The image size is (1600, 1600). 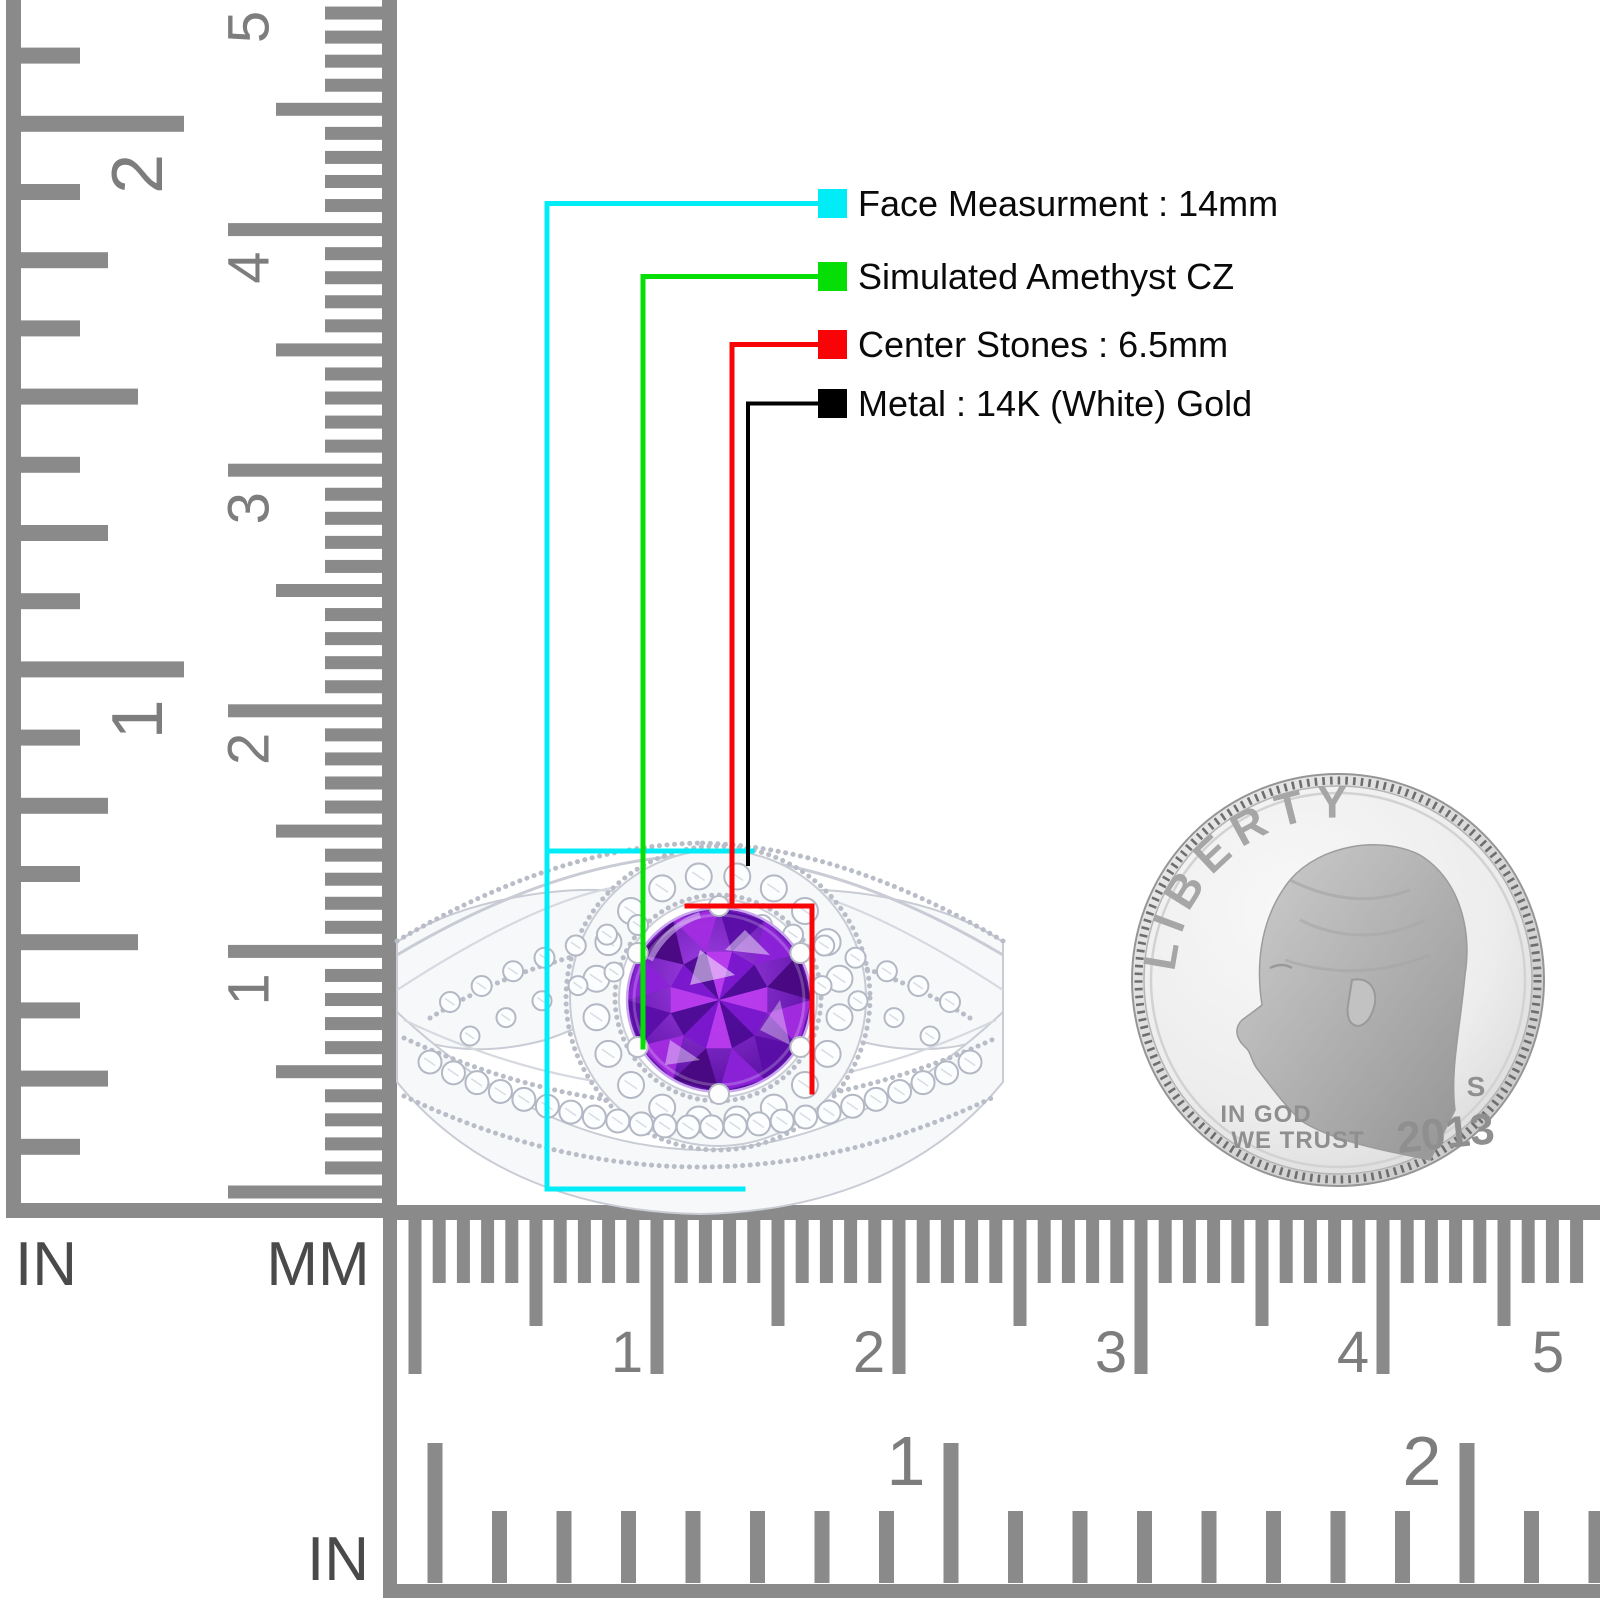 What do you see at coordinates (991, 1212) in the screenshot?
I see `bottom-mm-ruler-baseline` at bounding box center [991, 1212].